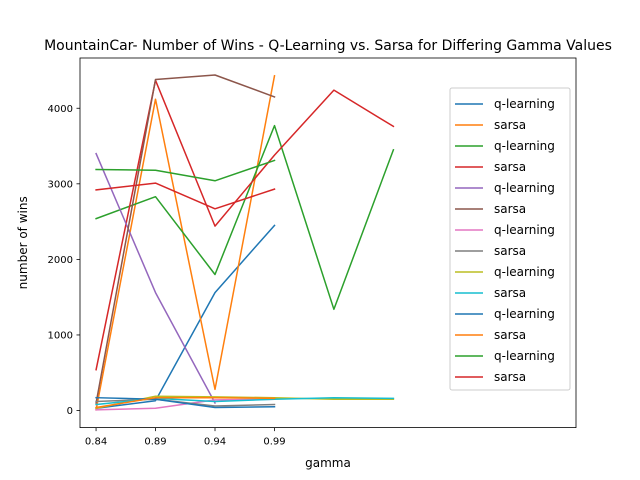 The image size is (640, 480). I want to click on x-axis: 0.84 0.89 0.94 0.99, so click(185, 437).